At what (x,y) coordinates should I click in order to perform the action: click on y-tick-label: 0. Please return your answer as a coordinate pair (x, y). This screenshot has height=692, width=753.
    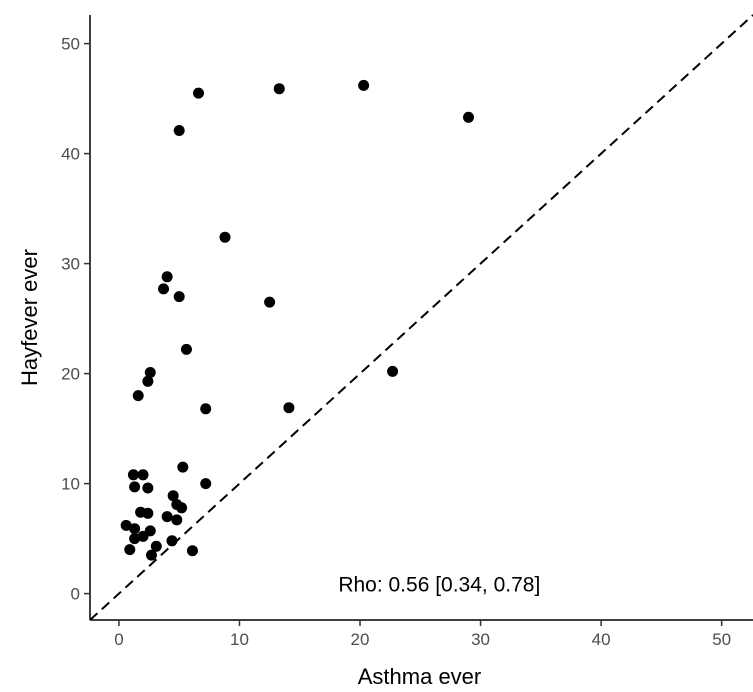
    Looking at the image, I should click on (75, 594).